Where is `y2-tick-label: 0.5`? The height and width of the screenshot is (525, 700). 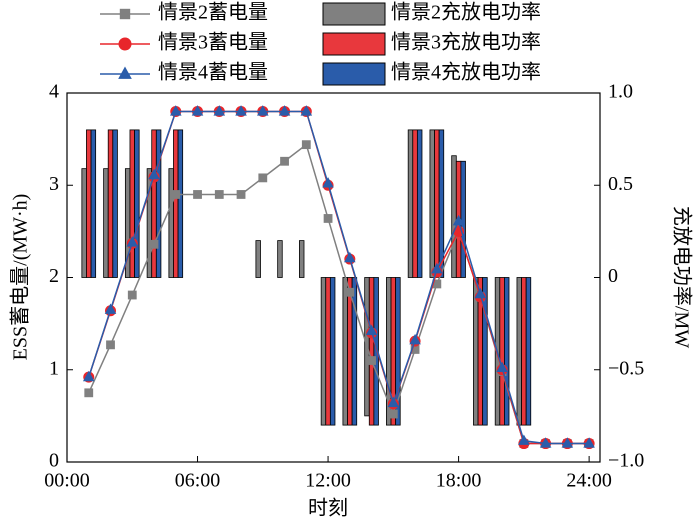 y2-tick-label: 0.5 is located at coordinates (620, 184).